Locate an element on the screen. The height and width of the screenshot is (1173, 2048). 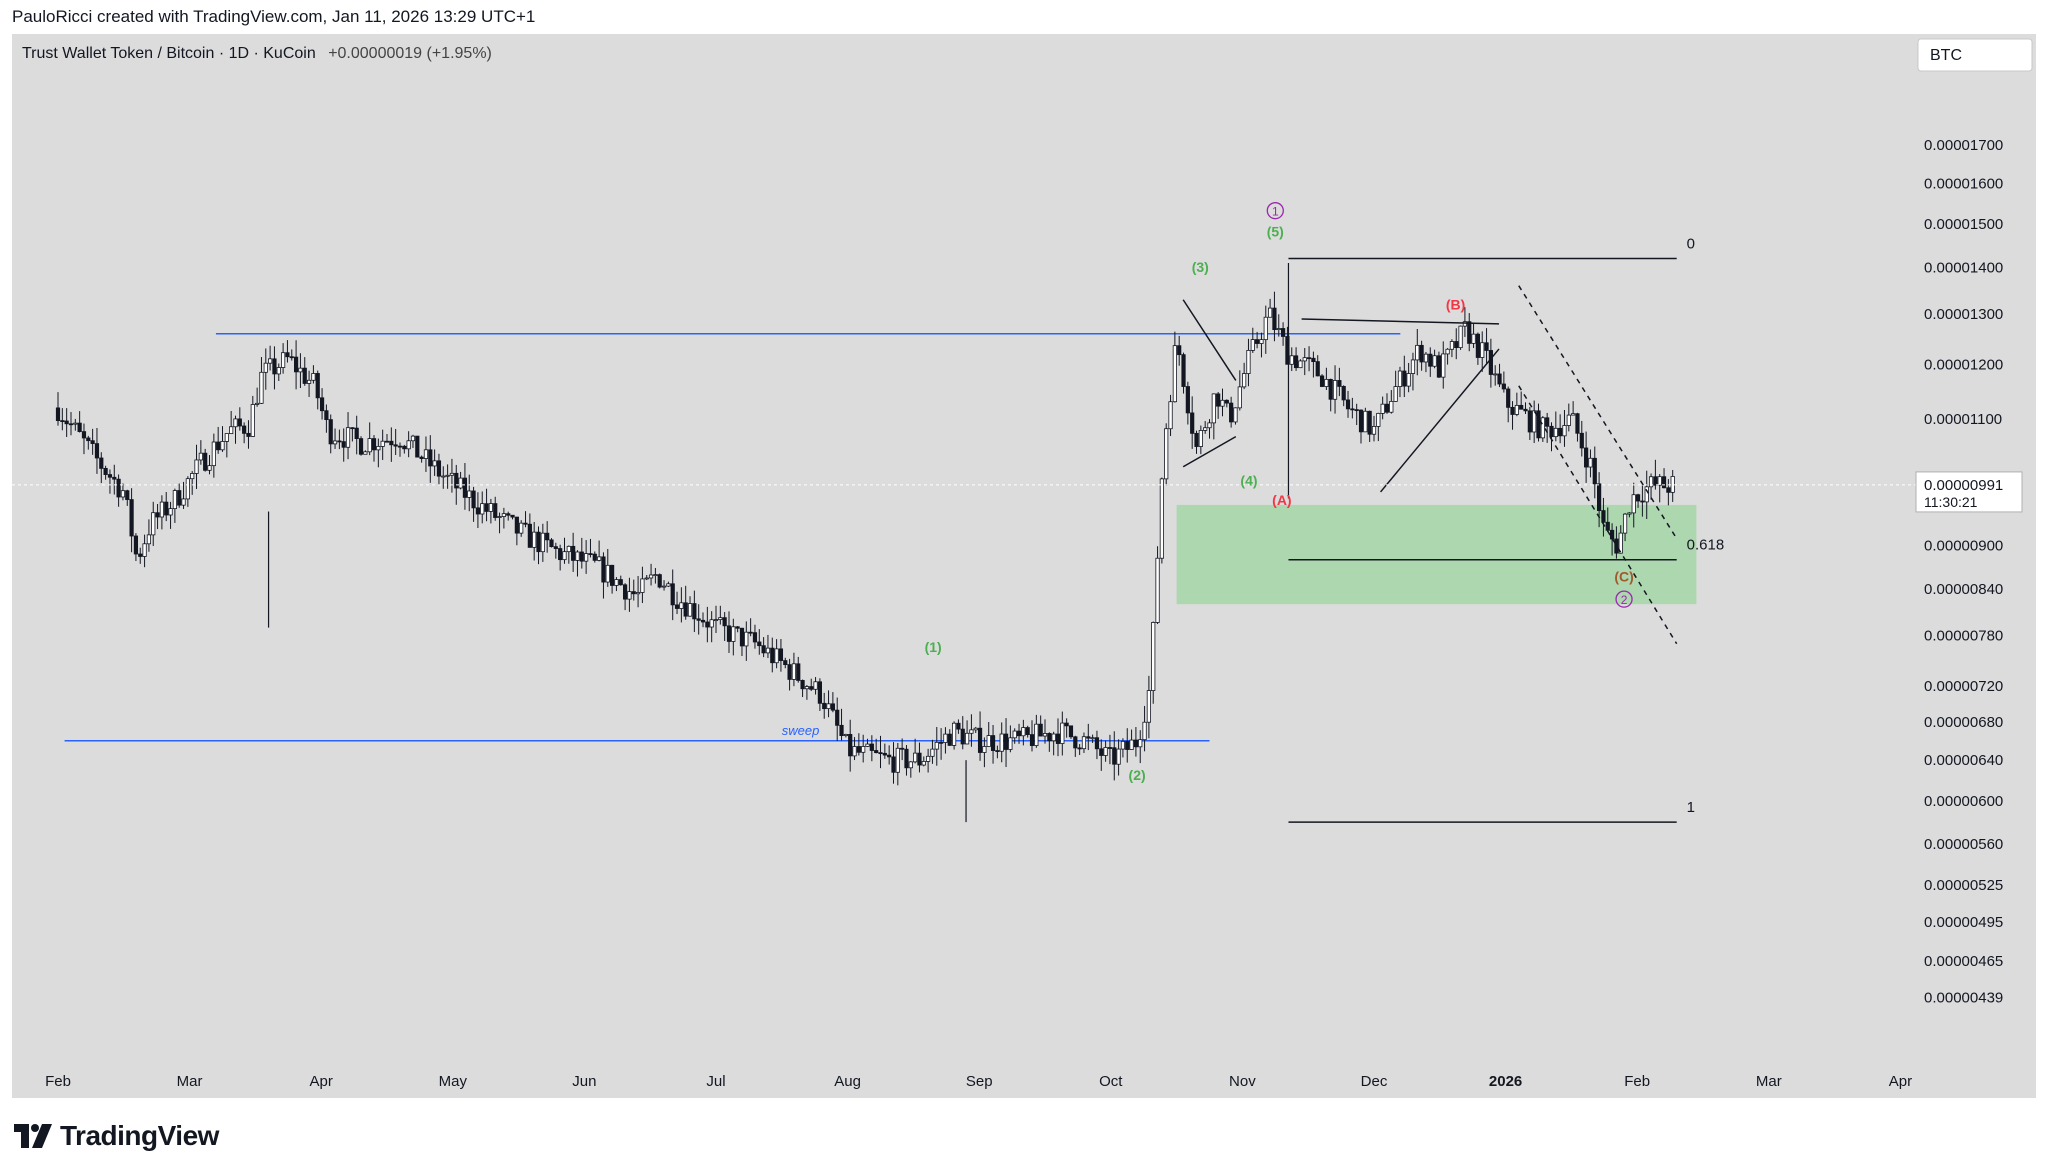
x-tick-label: Nov is located at coordinates (1242, 1081).